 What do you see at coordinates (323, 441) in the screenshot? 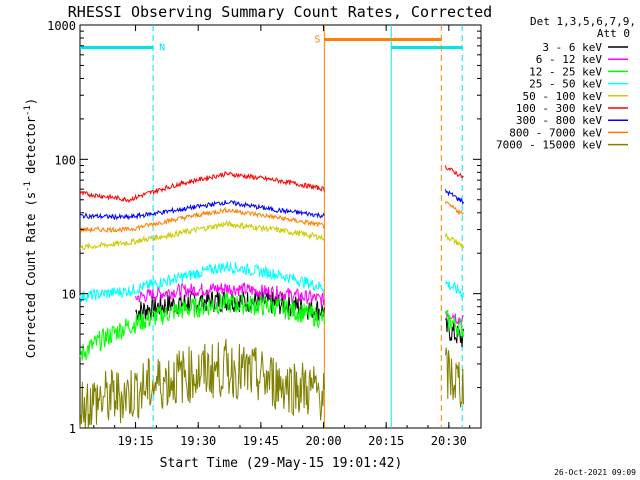
I see `x-tick-label-3: 20:00` at bounding box center [323, 441].